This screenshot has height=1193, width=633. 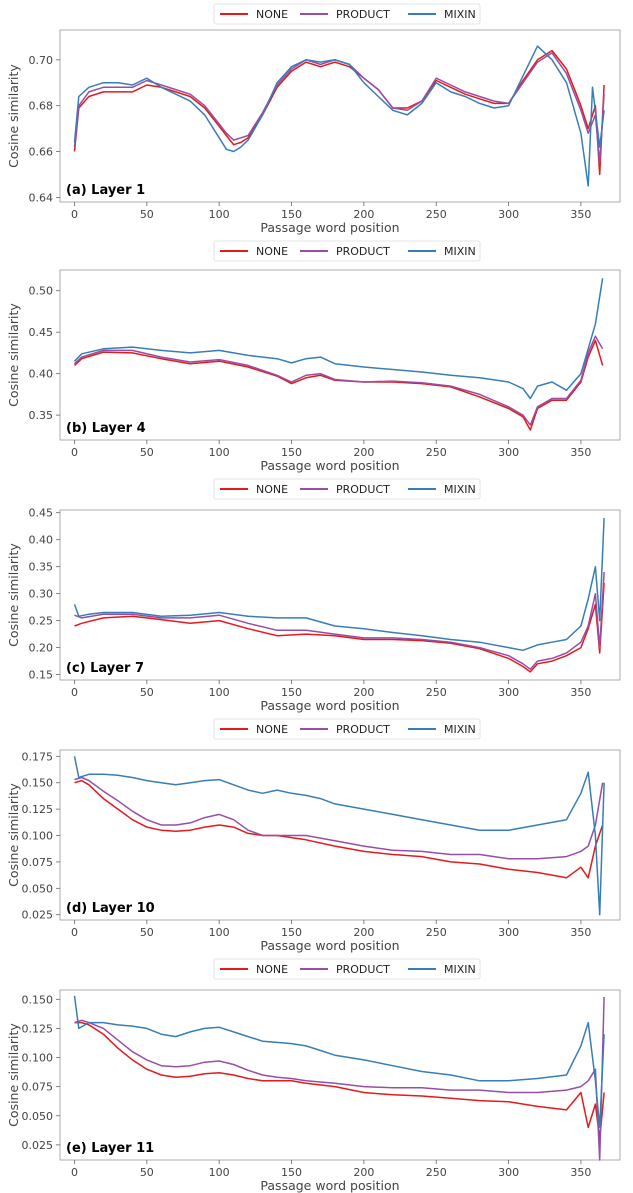 What do you see at coordinates (41, 291) in the screenshot?
I see `y-tick-label: 0.50` at bounding box center [41, 291].